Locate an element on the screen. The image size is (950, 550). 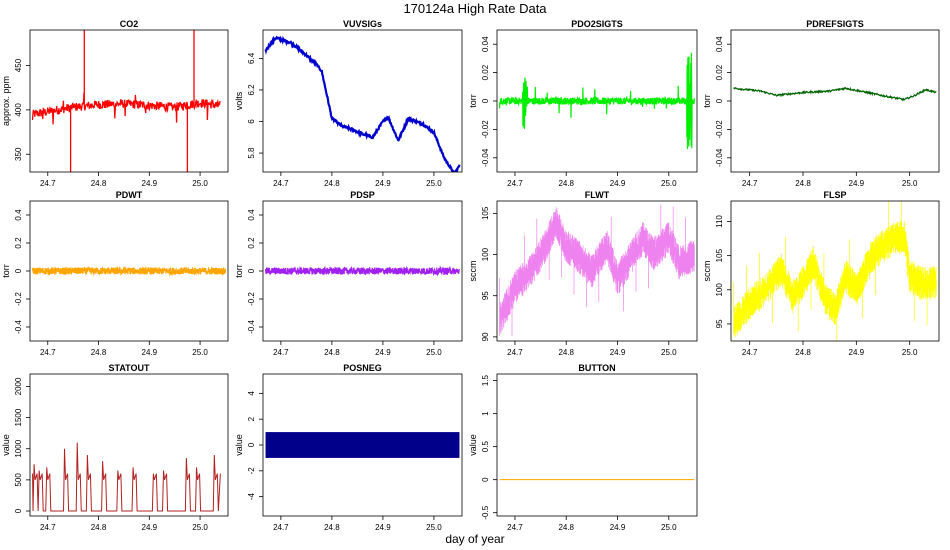
pdrefsigts-series-line is located at coordinates (835, 94).